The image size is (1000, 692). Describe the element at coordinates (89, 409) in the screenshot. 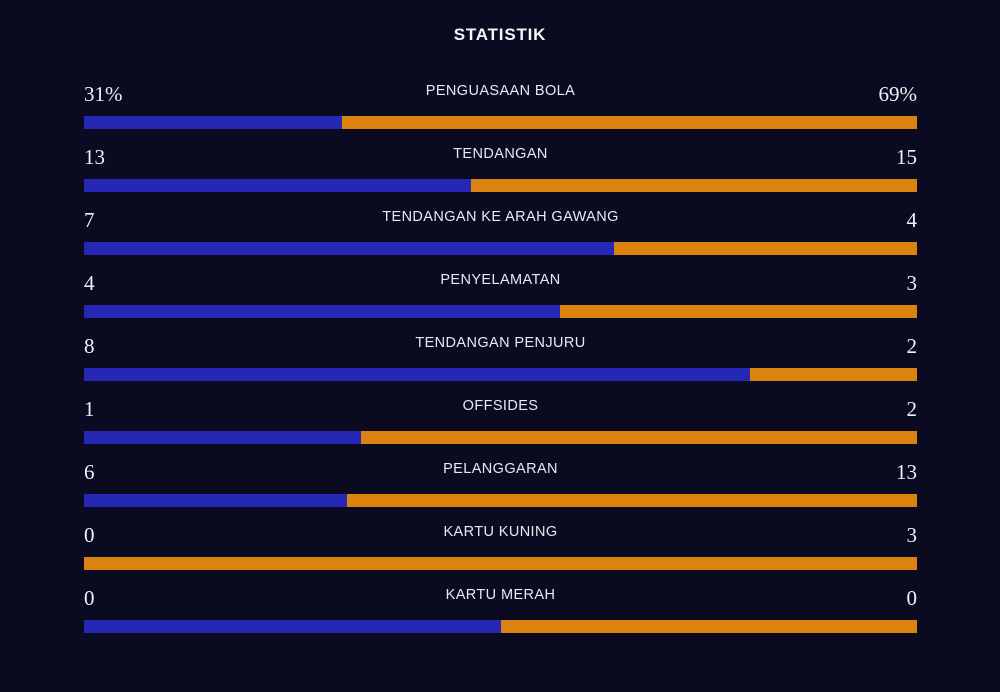

I see `home-value: 1` at that location.